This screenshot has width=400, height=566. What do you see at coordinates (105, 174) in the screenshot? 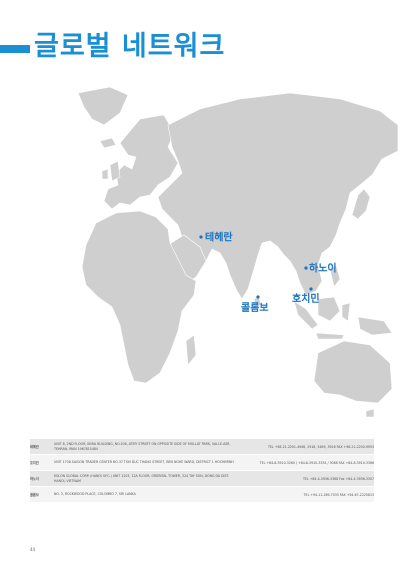
I see `landmass-ireland` at bounding box center [105, 174].